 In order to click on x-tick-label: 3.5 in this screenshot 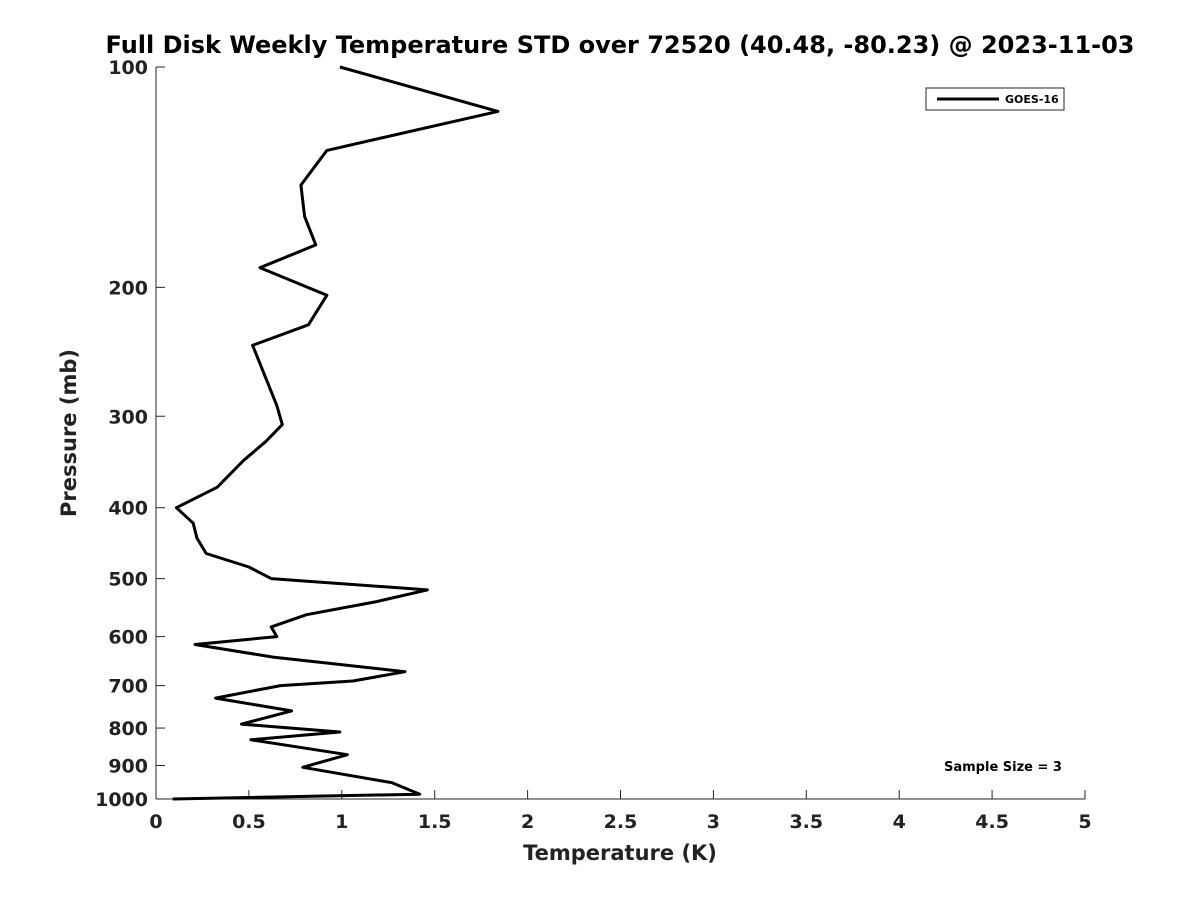, I will do `click(806, 822)`.